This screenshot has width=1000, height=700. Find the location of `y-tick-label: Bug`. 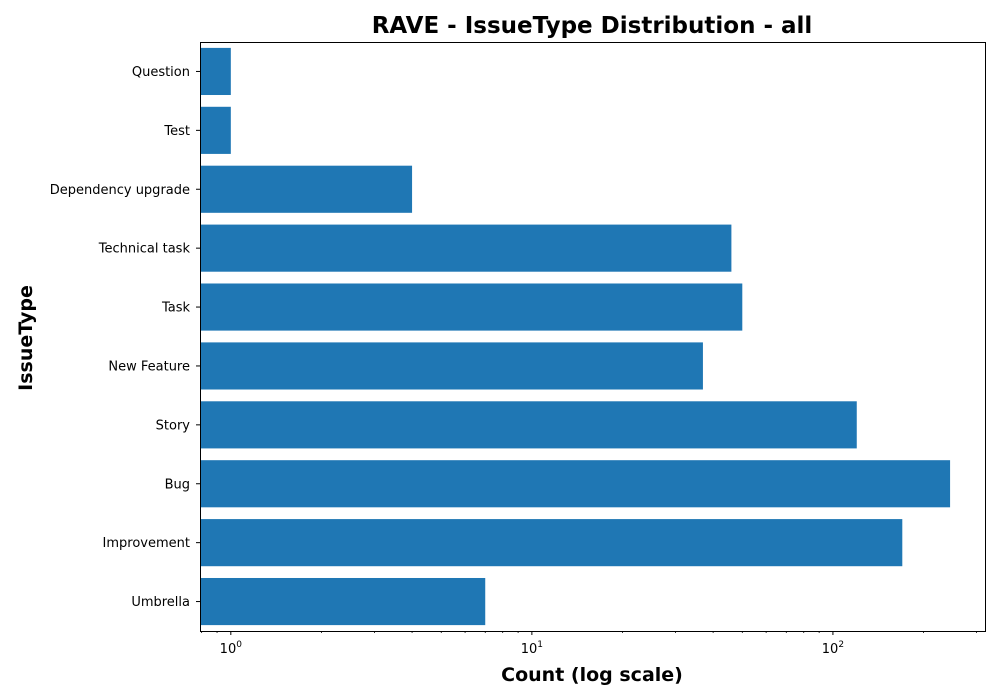

y-tick-label: Bug is located at coordinates (177, 484).